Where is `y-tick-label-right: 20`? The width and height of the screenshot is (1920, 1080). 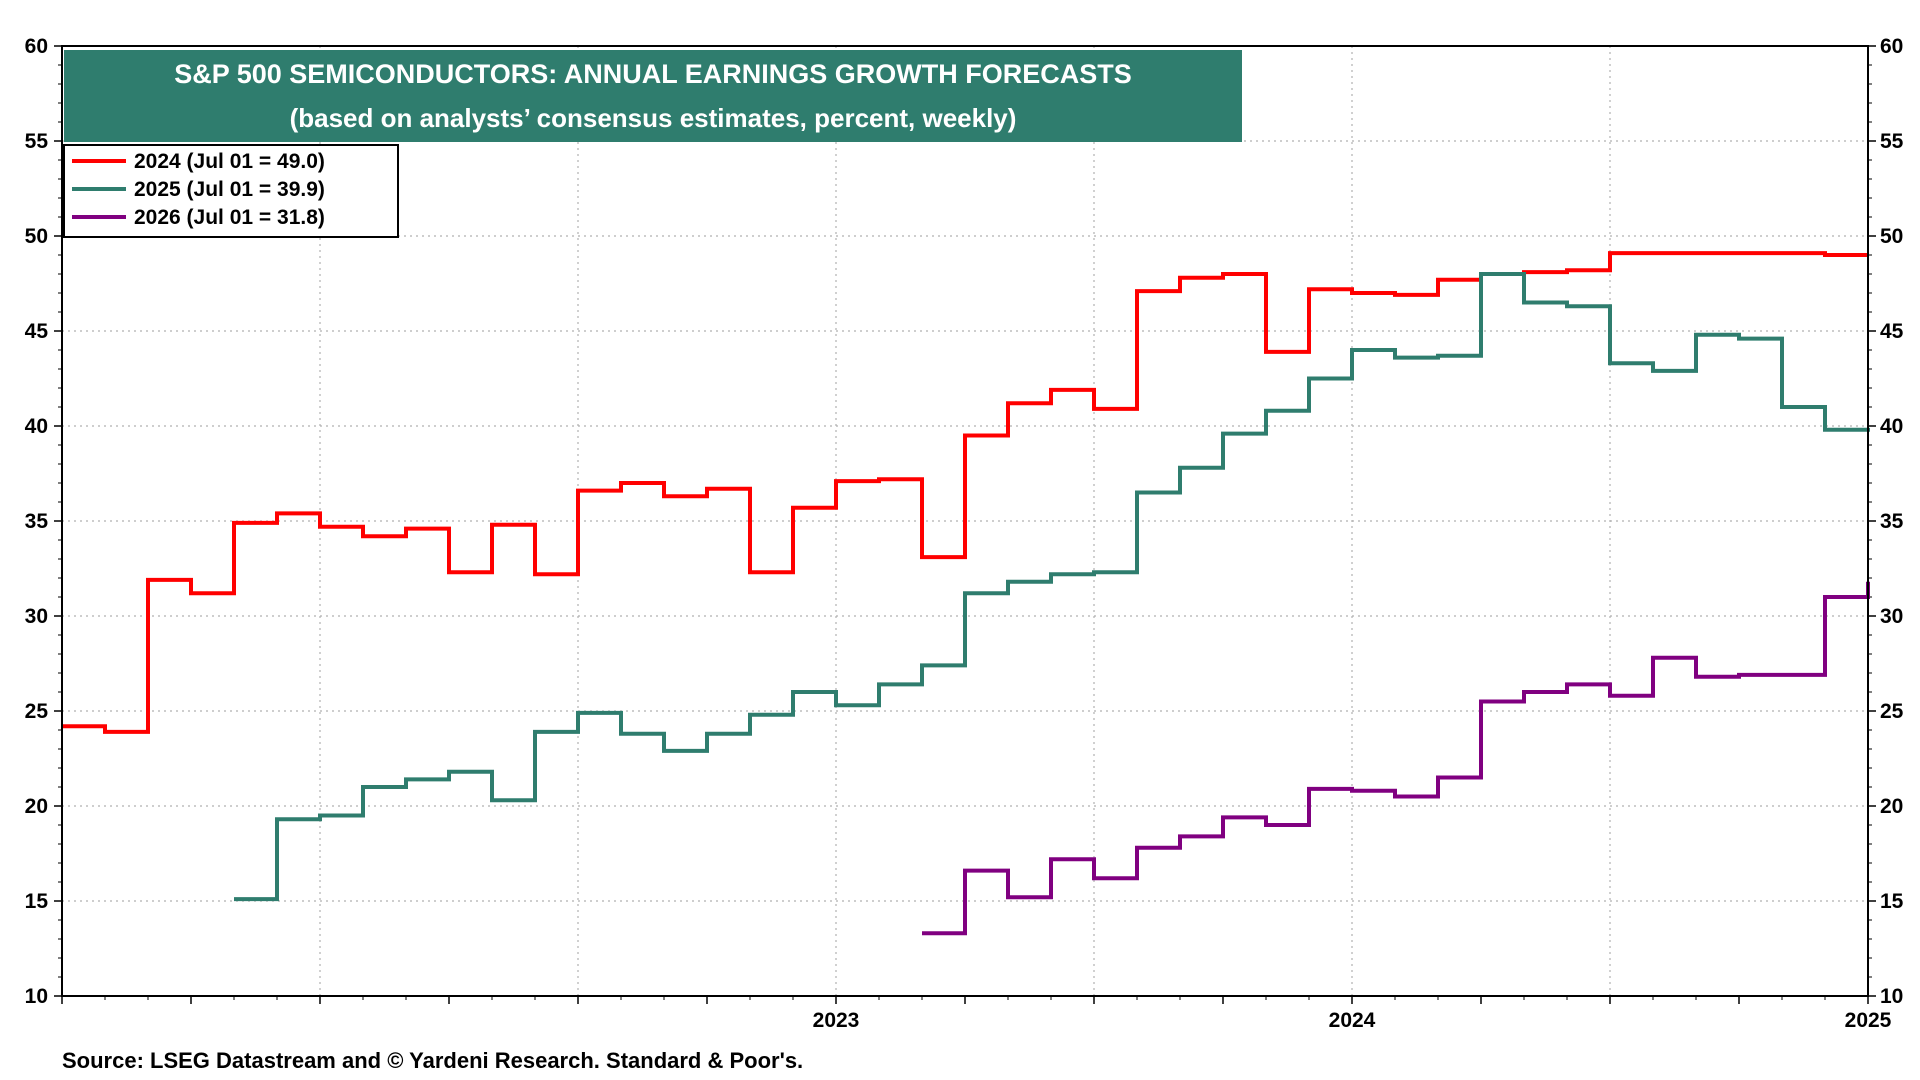 y-tick-label-right: 20 is located at coordinates (1891, 806).